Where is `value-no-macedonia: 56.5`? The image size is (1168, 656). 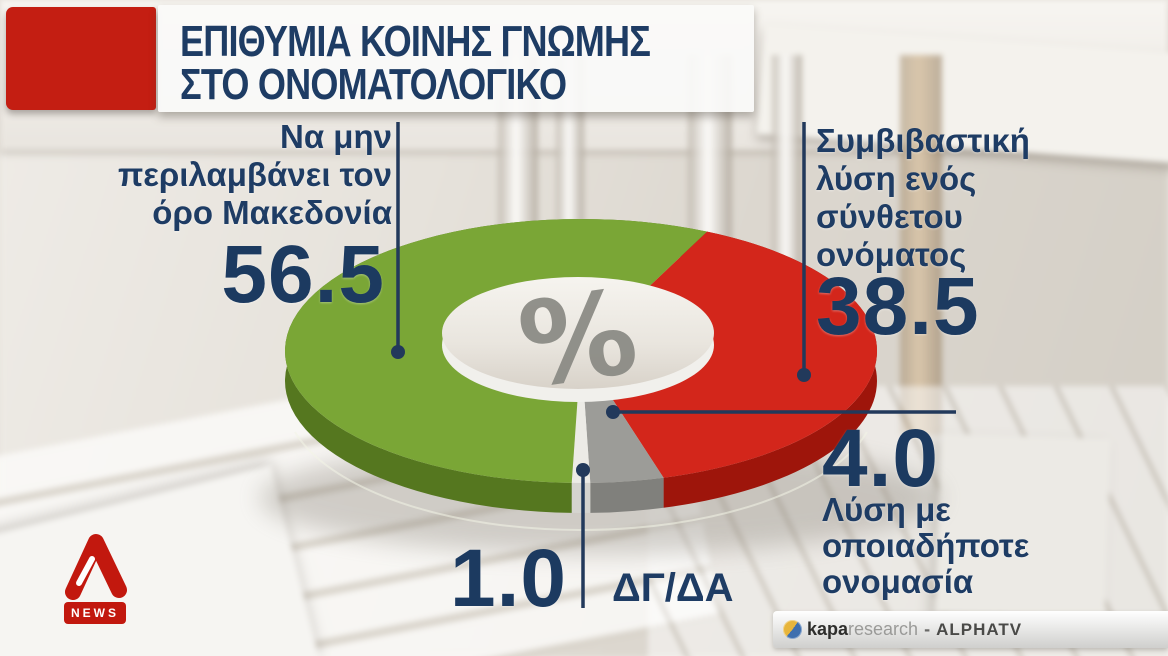
value-no-macedonia: 56.5 is located at coordinates (303, 274).